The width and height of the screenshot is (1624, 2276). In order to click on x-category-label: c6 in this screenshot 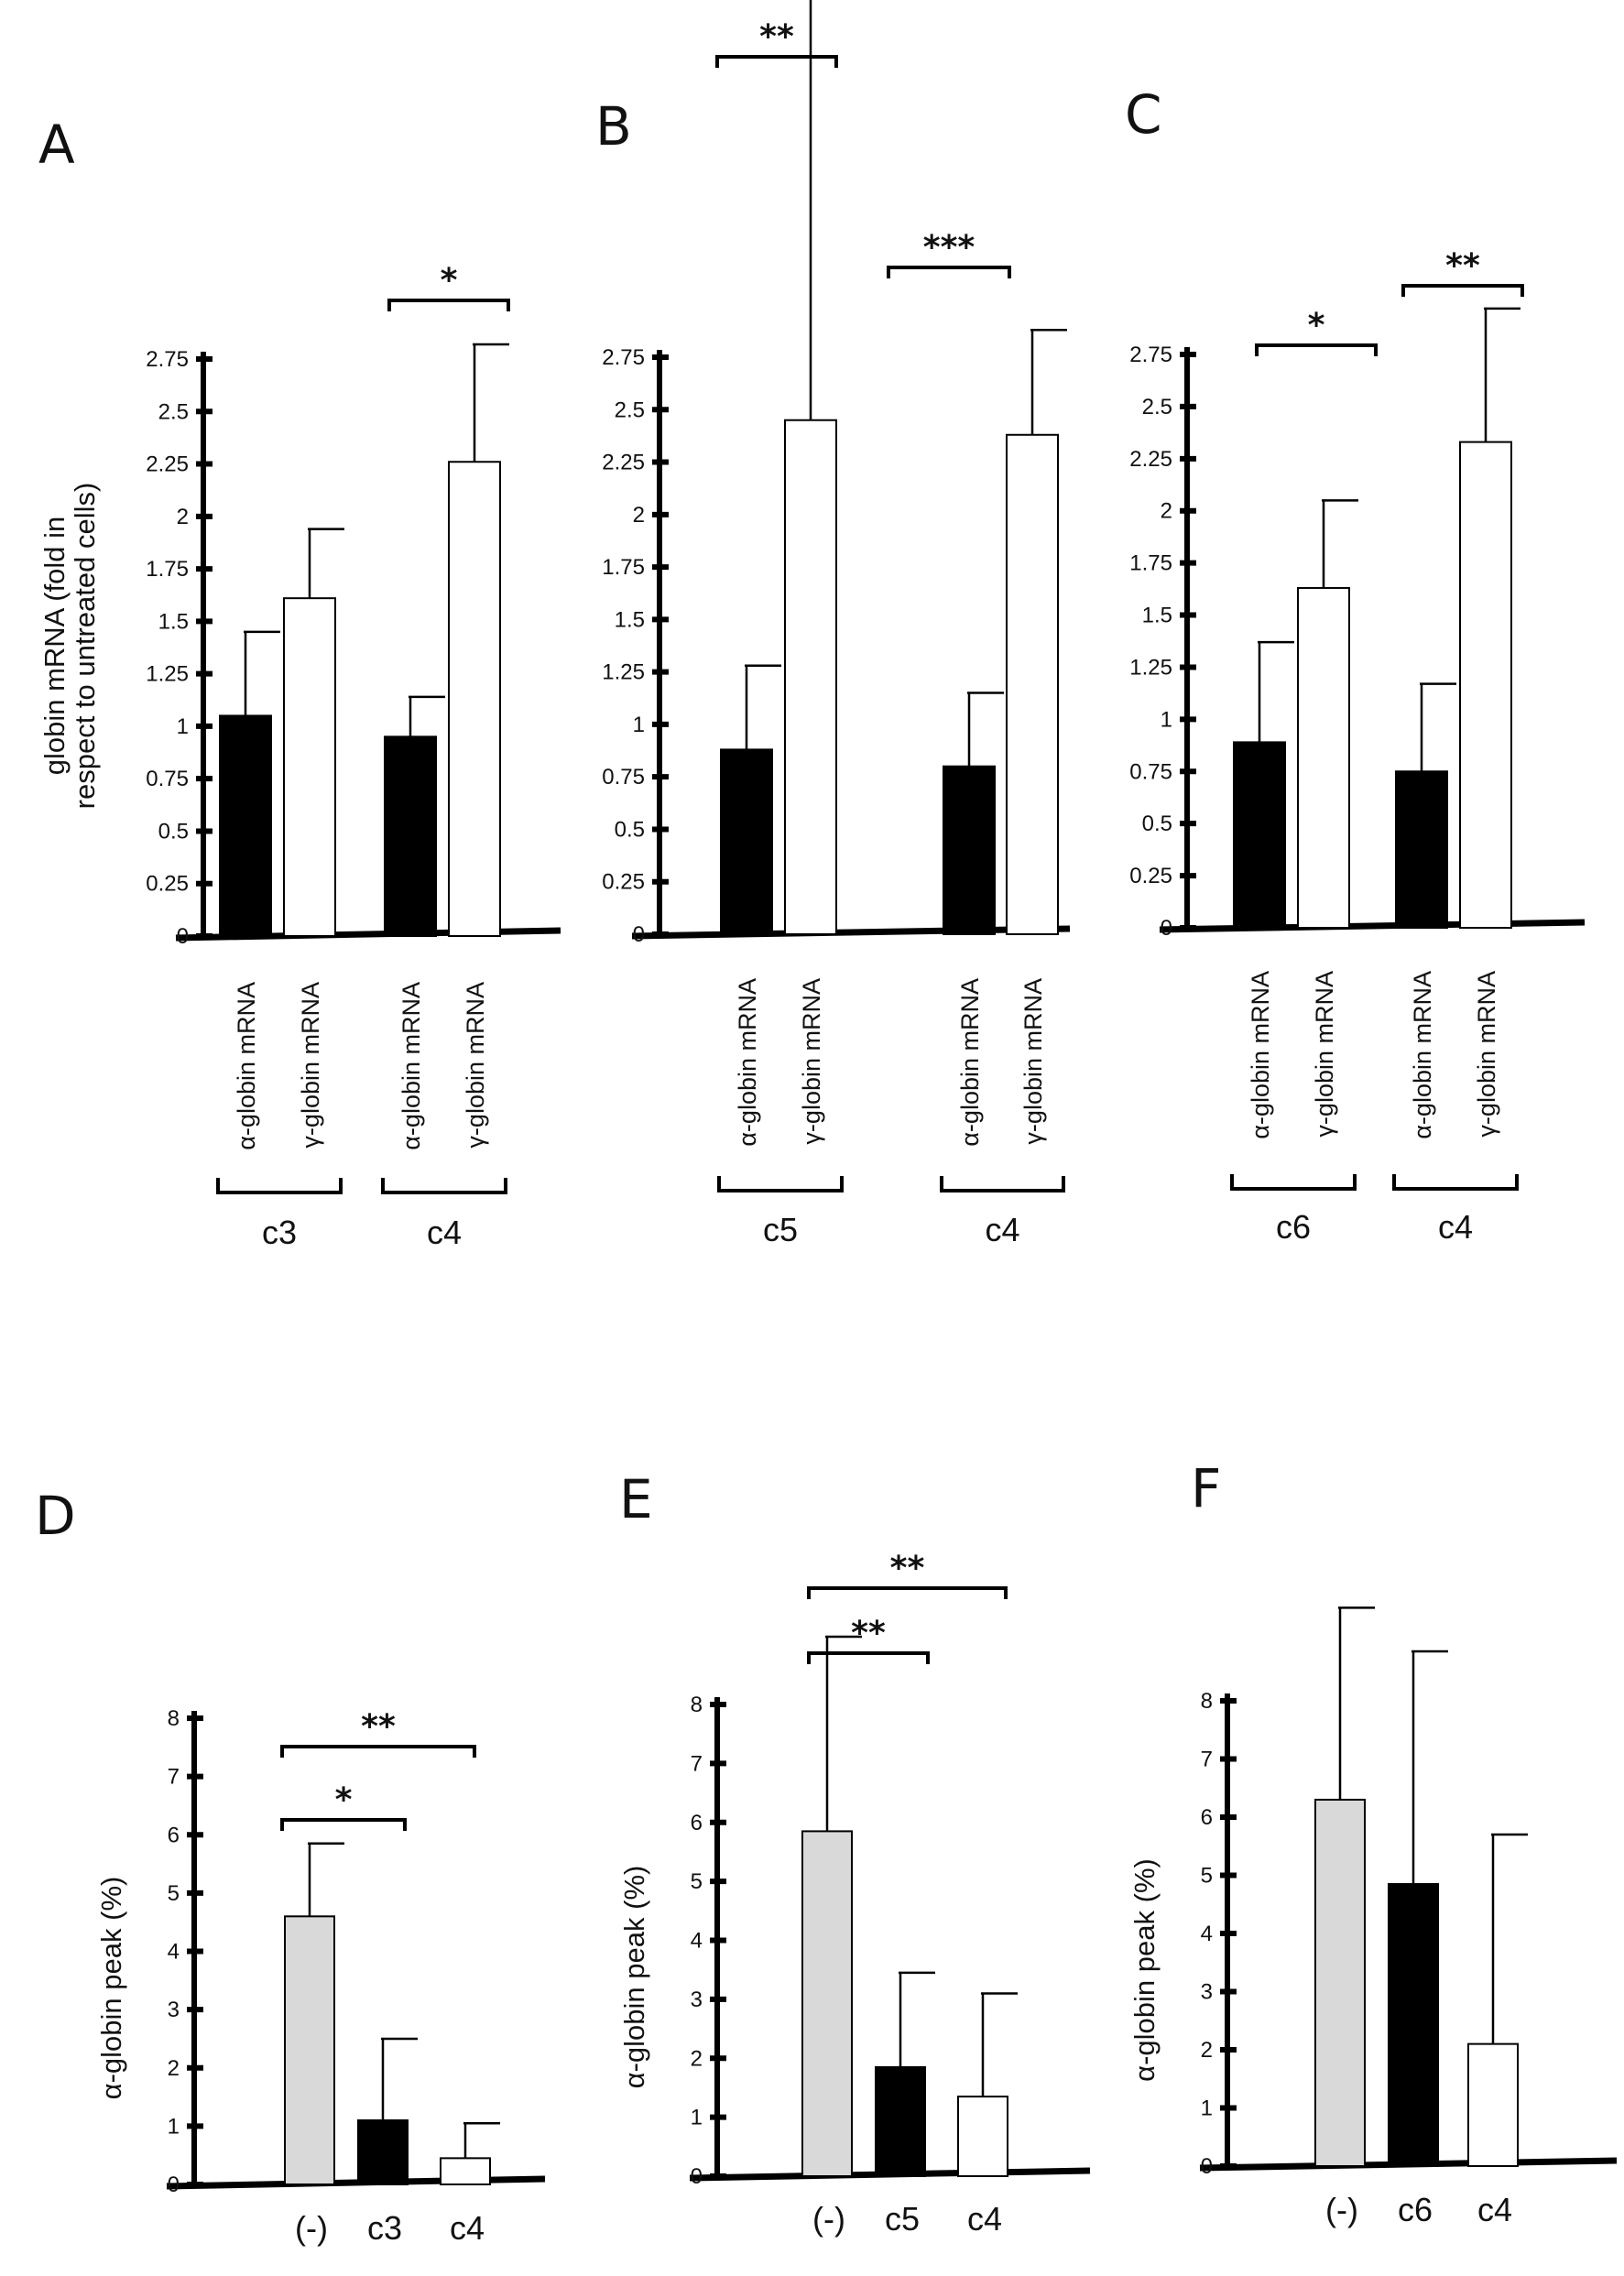, I will do `click(1415, 2210)`.